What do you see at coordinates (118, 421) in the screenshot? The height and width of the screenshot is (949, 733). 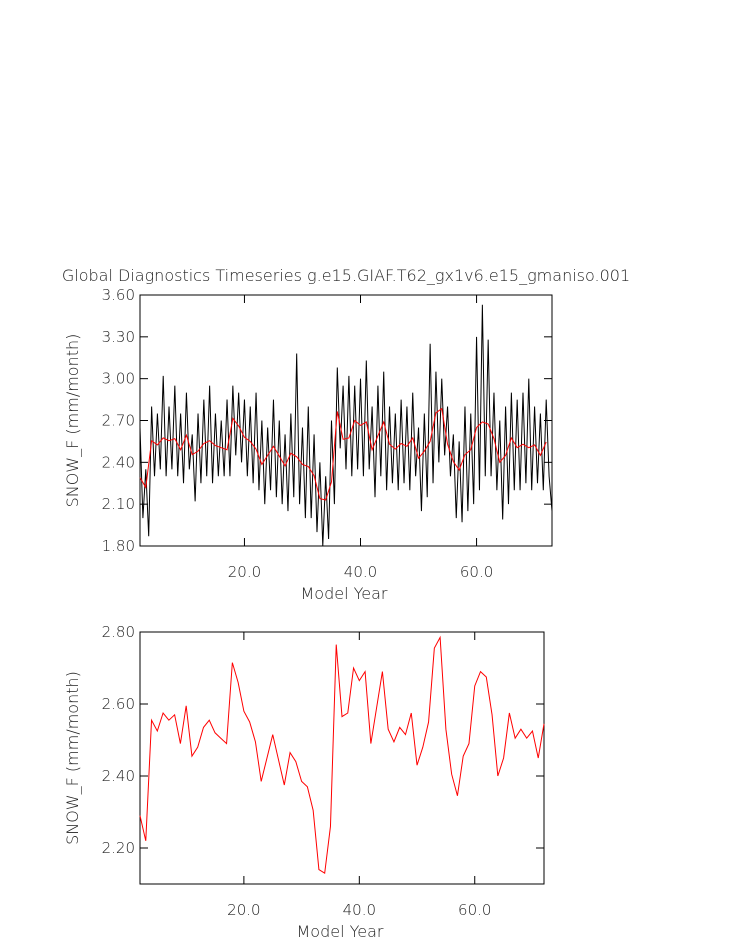 I see `y-tick-label: 2.70` at bounding box center [118, 421].